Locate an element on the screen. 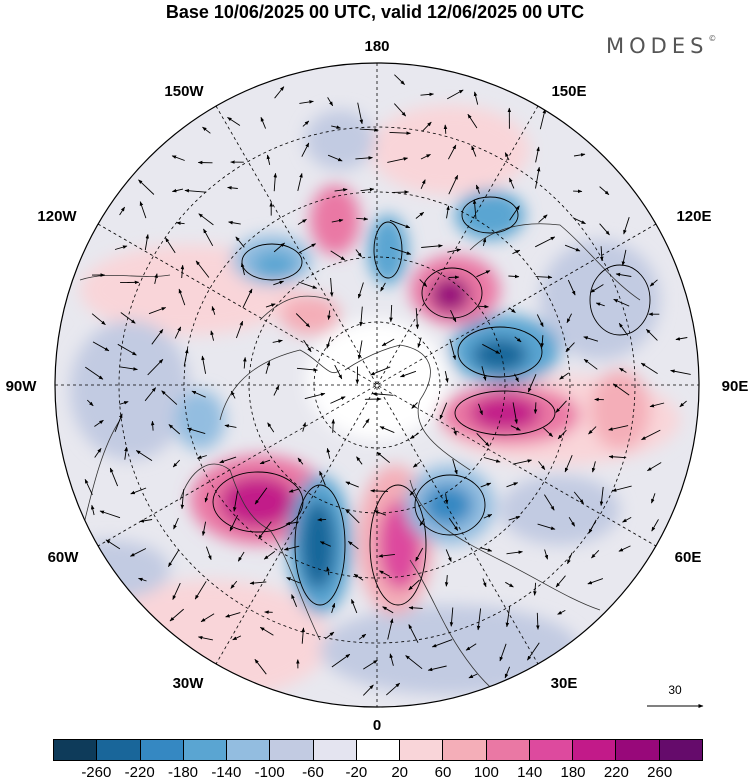 The image size is (750, 783). colorbar-tick-label: 220 is located at coordinates (616, 772).